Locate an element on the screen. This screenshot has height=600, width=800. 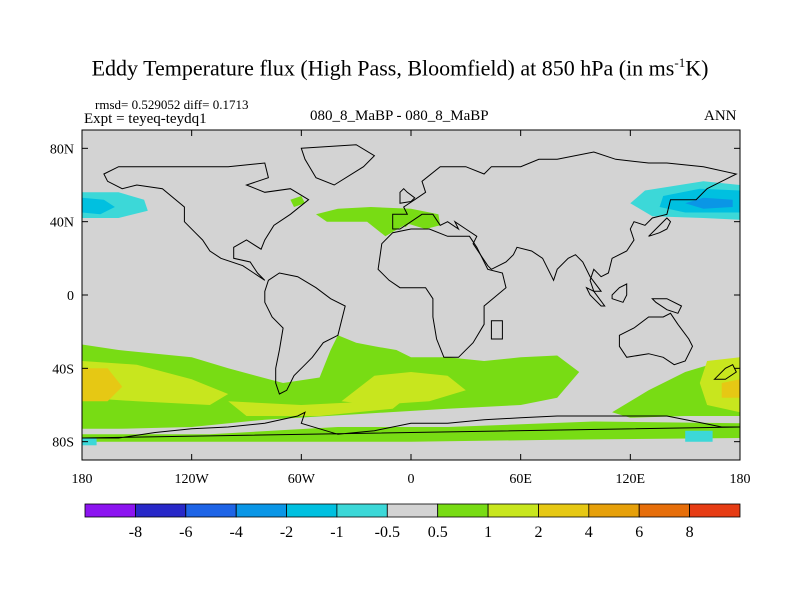
contour-region-eu-green is located at coordinates (378, 222).